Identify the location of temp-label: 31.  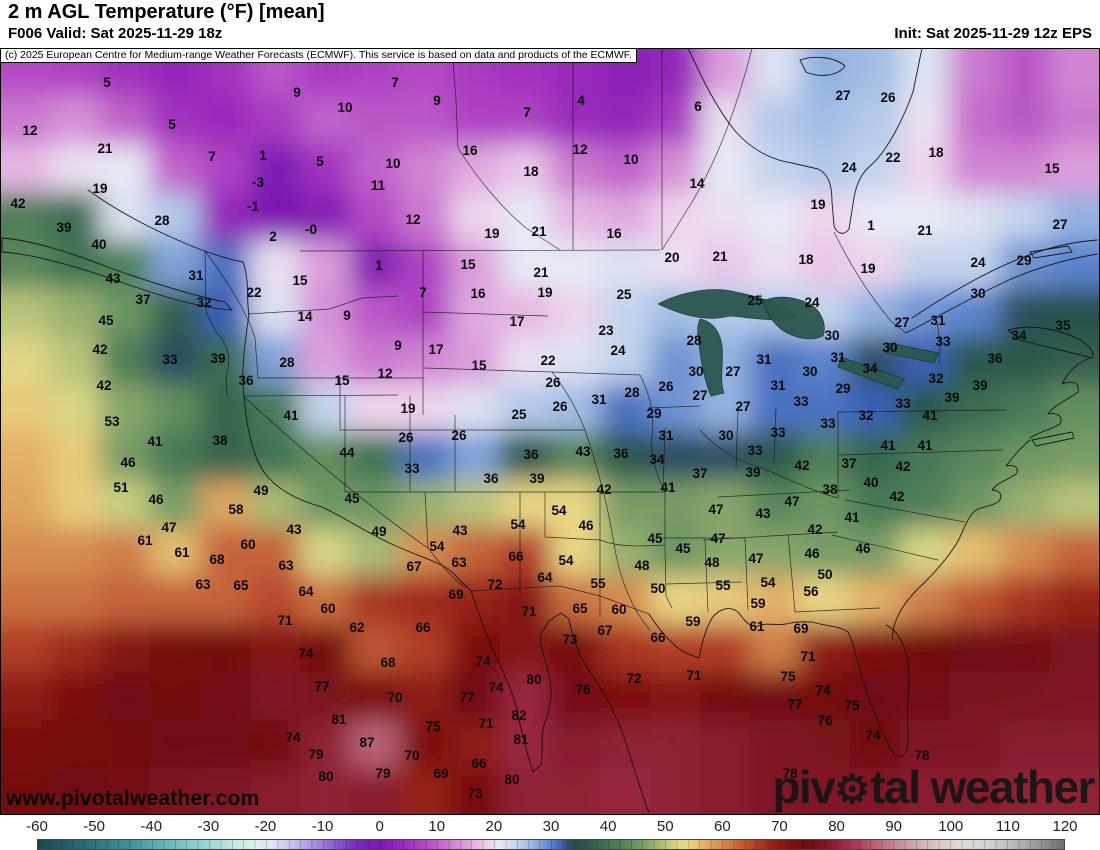
(666, 435).